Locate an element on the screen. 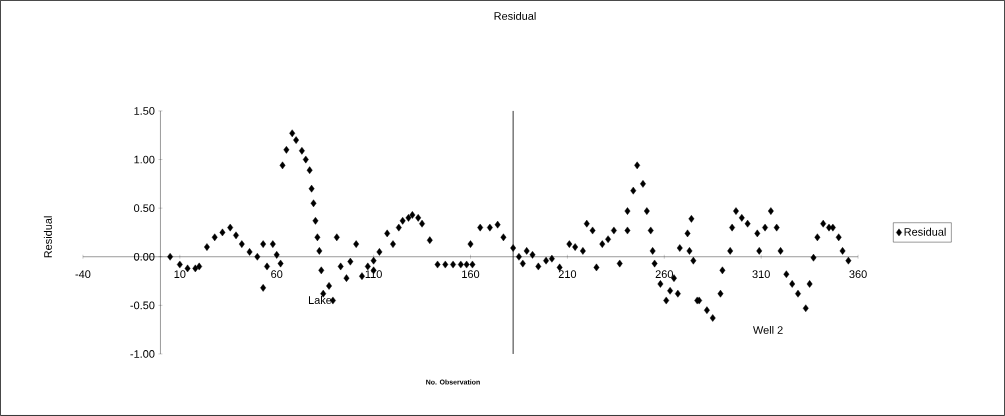  x-tick-label: 260 is located at coordinates (664, 274).